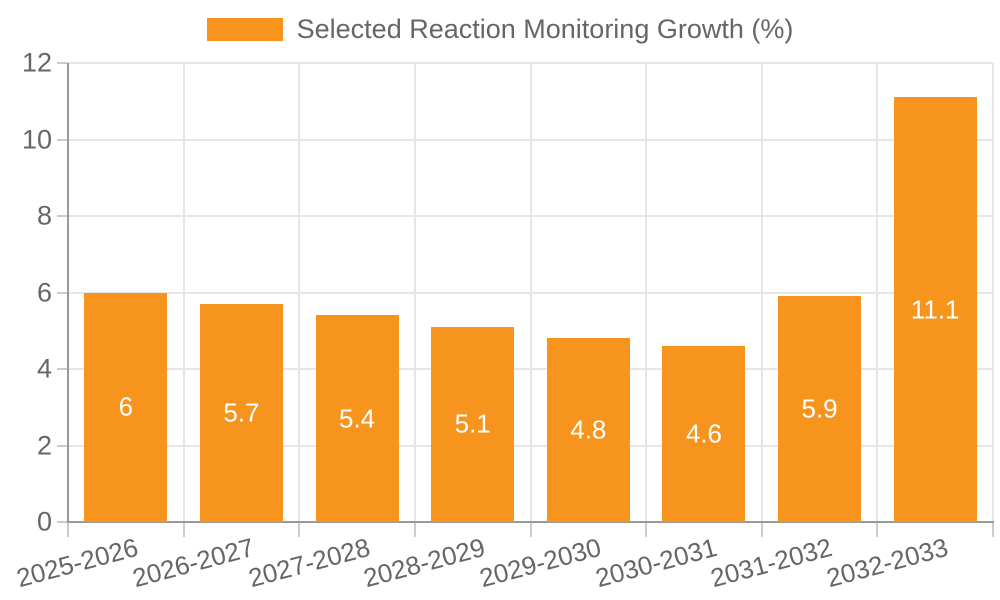  Describe the element at coordinates (887, 563) in the screenshot. I see `x-axis-tick-label: 2032-2033` at that location.